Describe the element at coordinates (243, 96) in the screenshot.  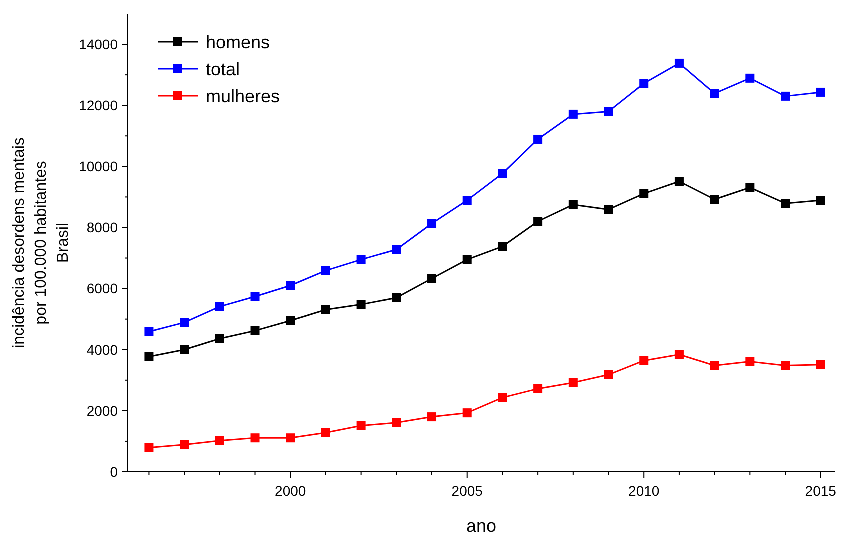
I see `legend-label: mulheres` at that location.